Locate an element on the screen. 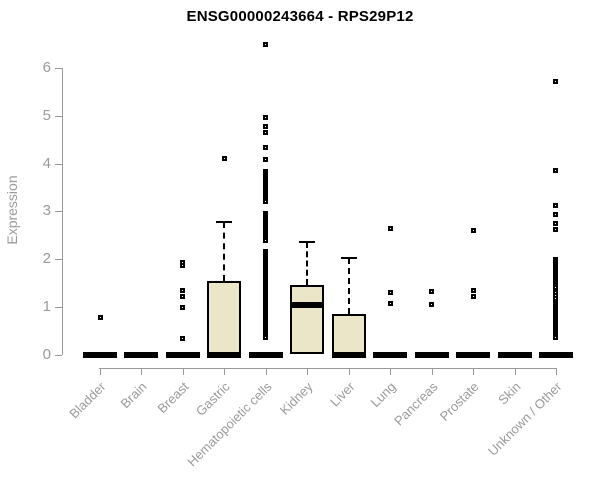 The height and width of the screenshot is (500, 600). y-tick-label: 3 is located at coordinates (46, 211).